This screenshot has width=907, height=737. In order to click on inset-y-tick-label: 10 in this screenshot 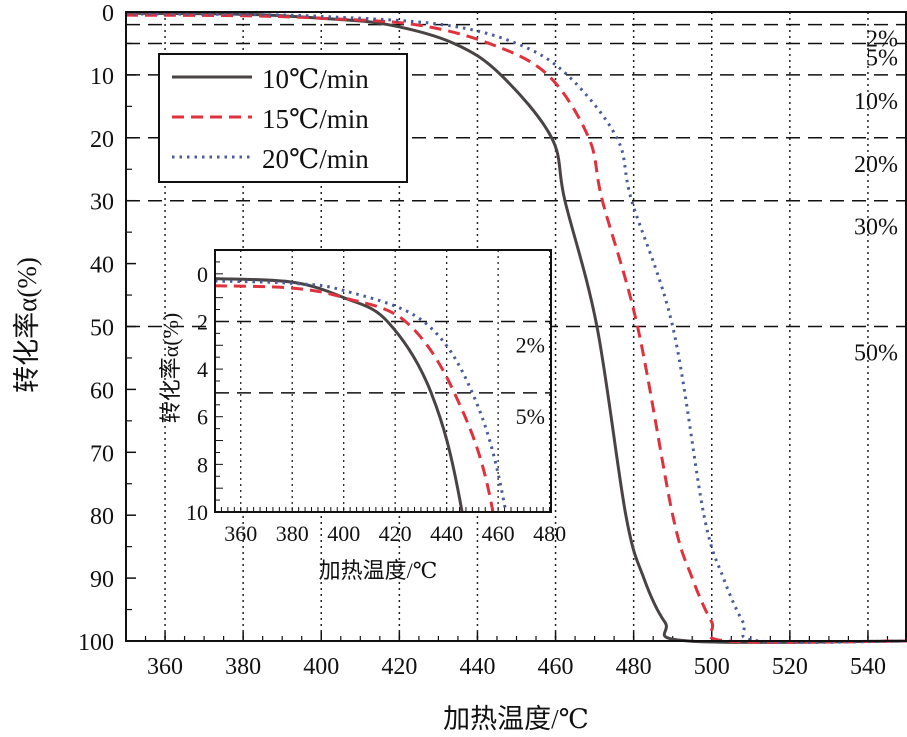, I will do `click(197, 512)`.